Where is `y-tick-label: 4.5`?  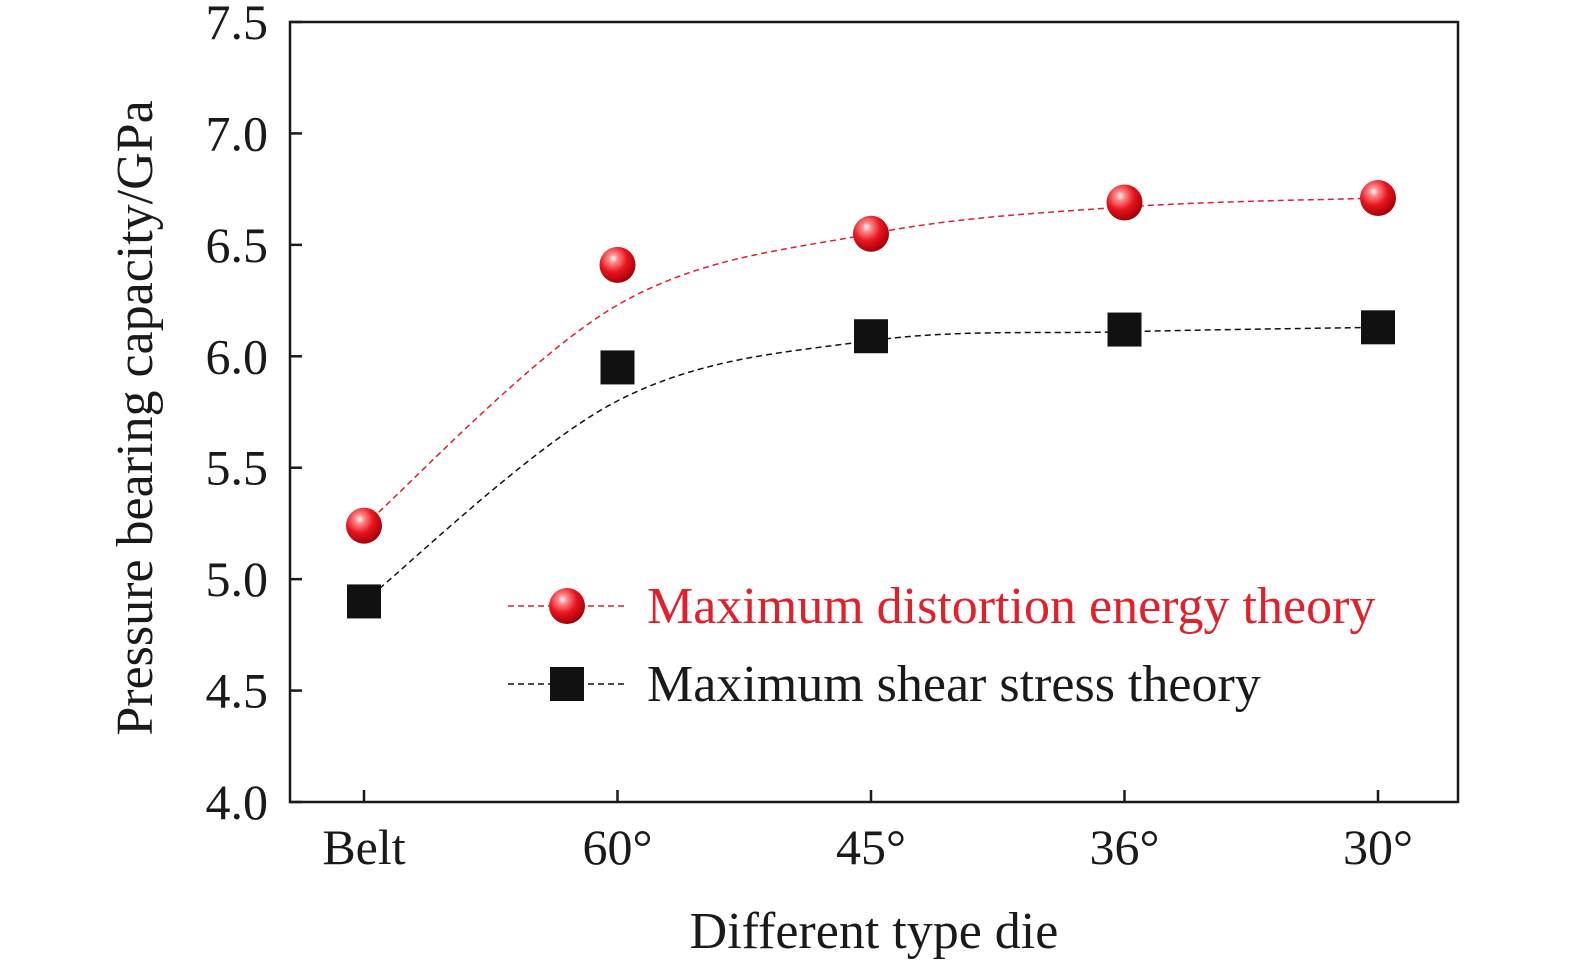
y-tick-label: 4.5 is located at coordinates (237, 691).